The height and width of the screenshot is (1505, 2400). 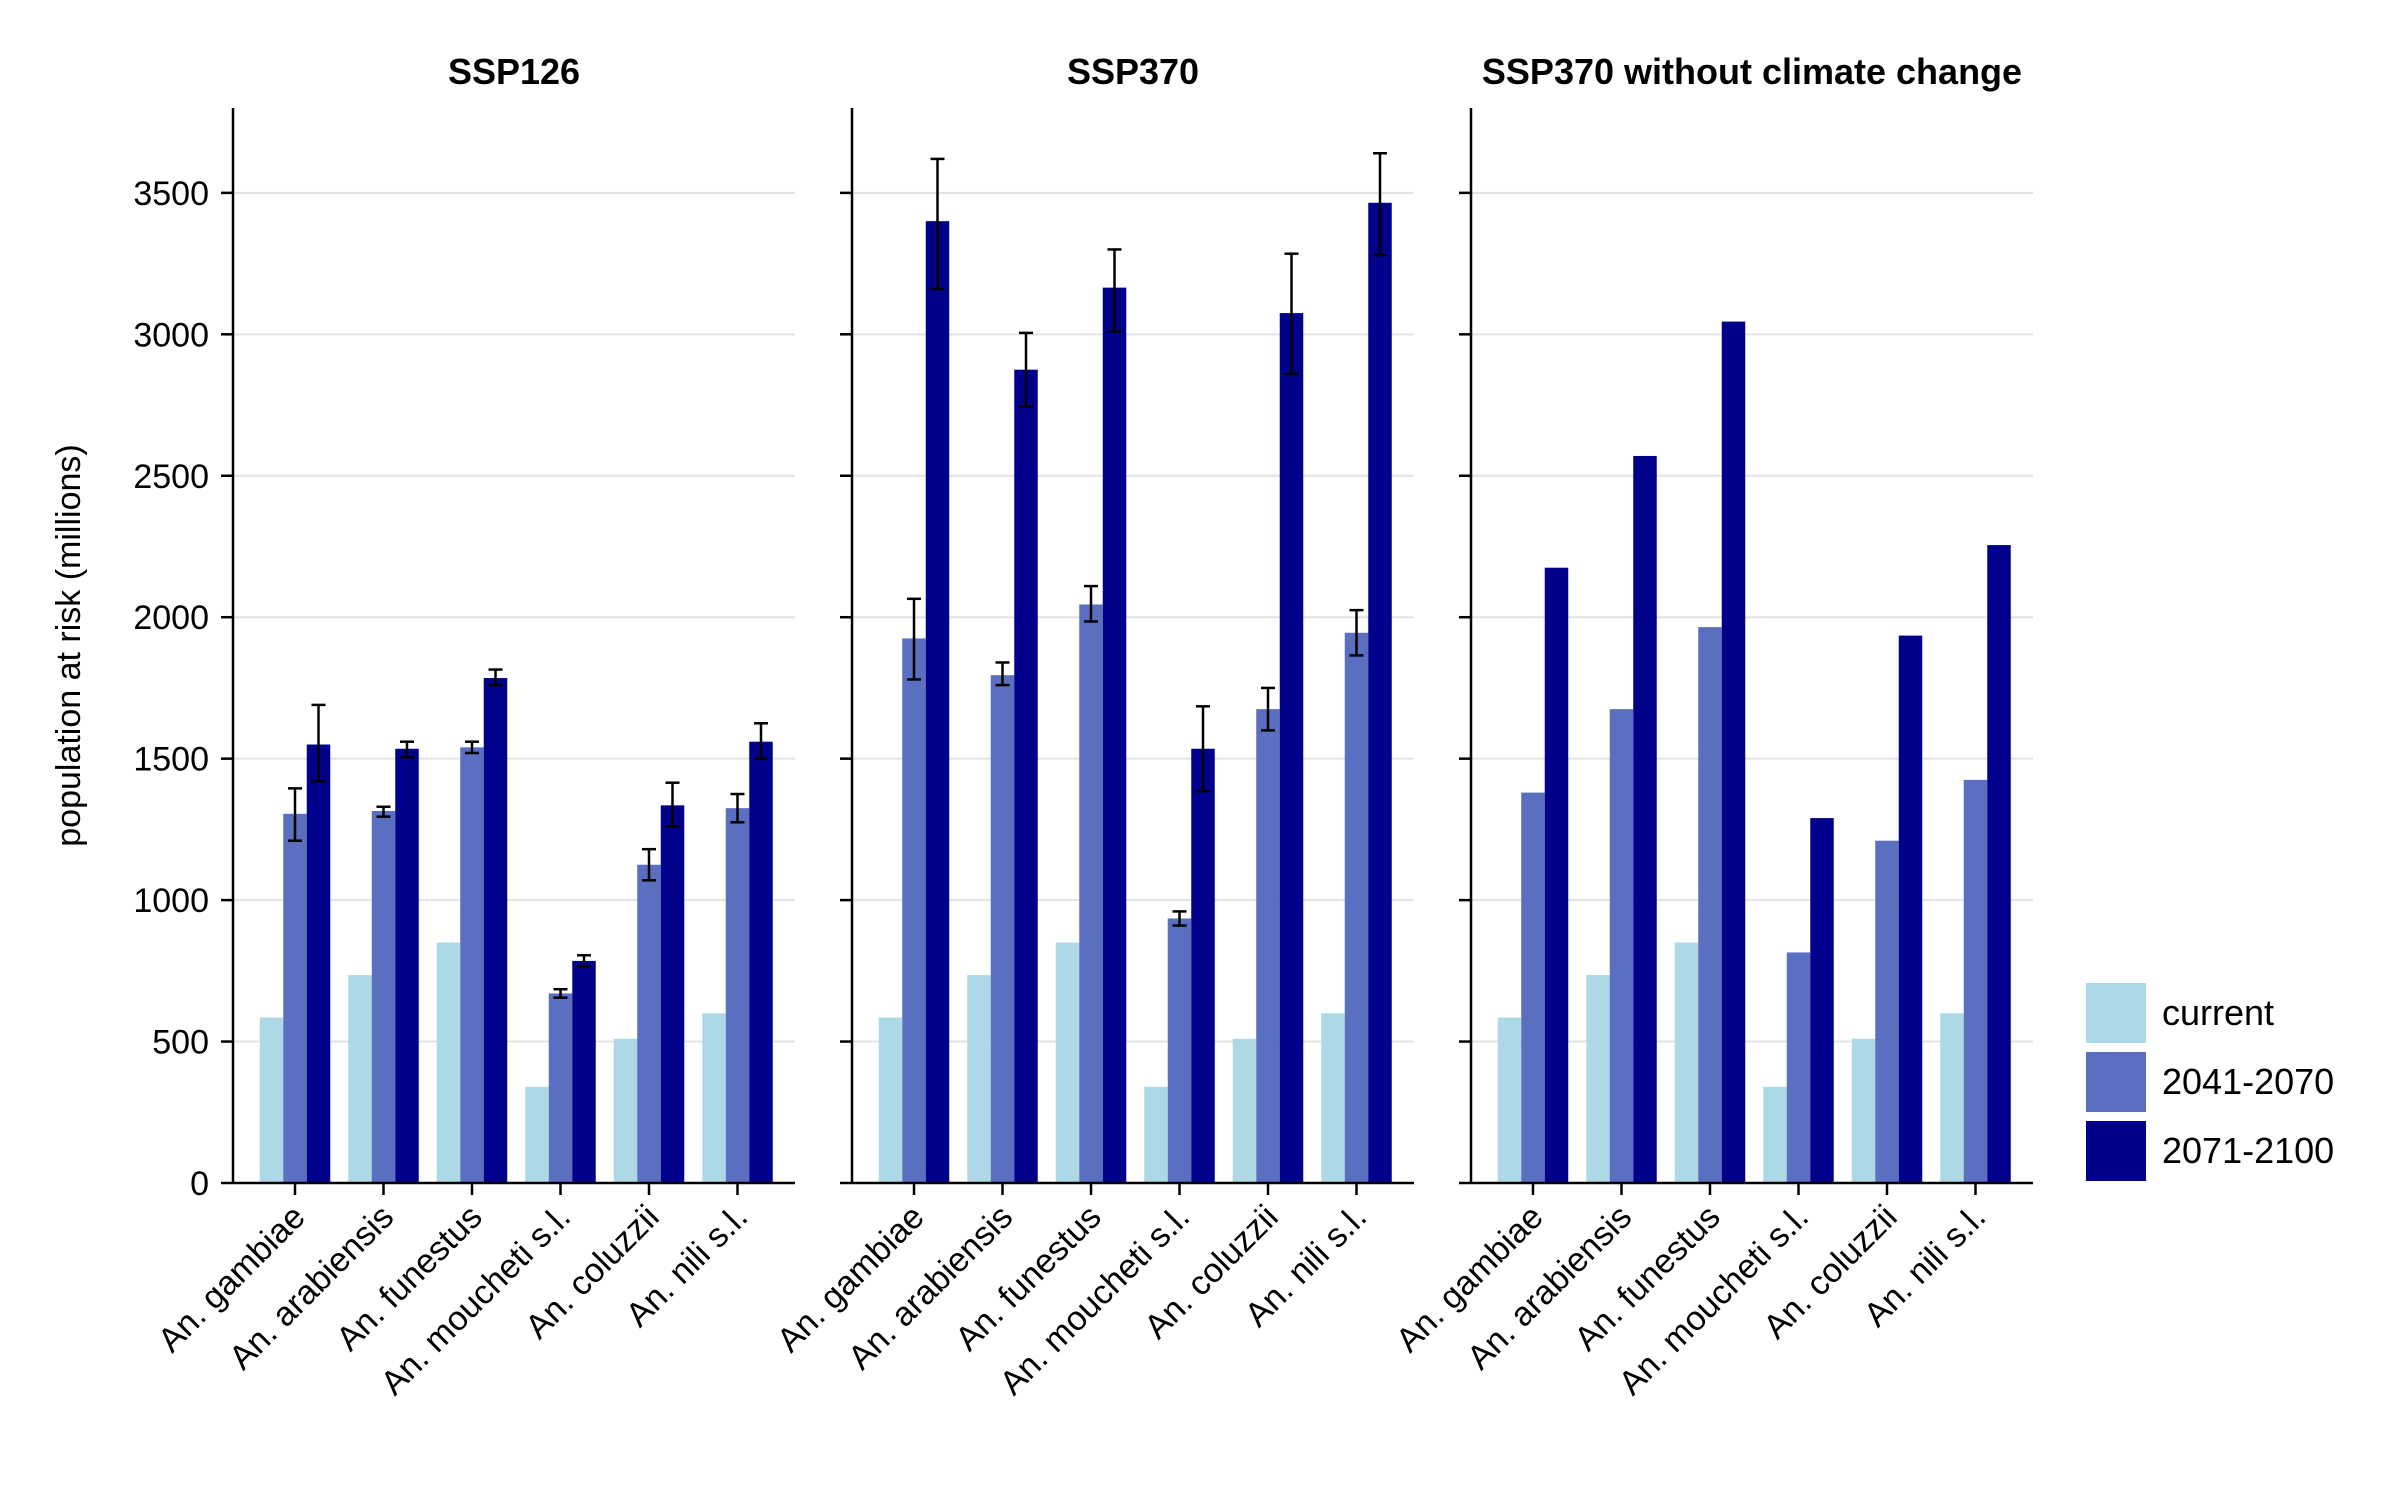 What do you see at coordinates (199, 1184) in the screenshot?
I see `y-tick-label: 0` at bounding box center [199, 1184].